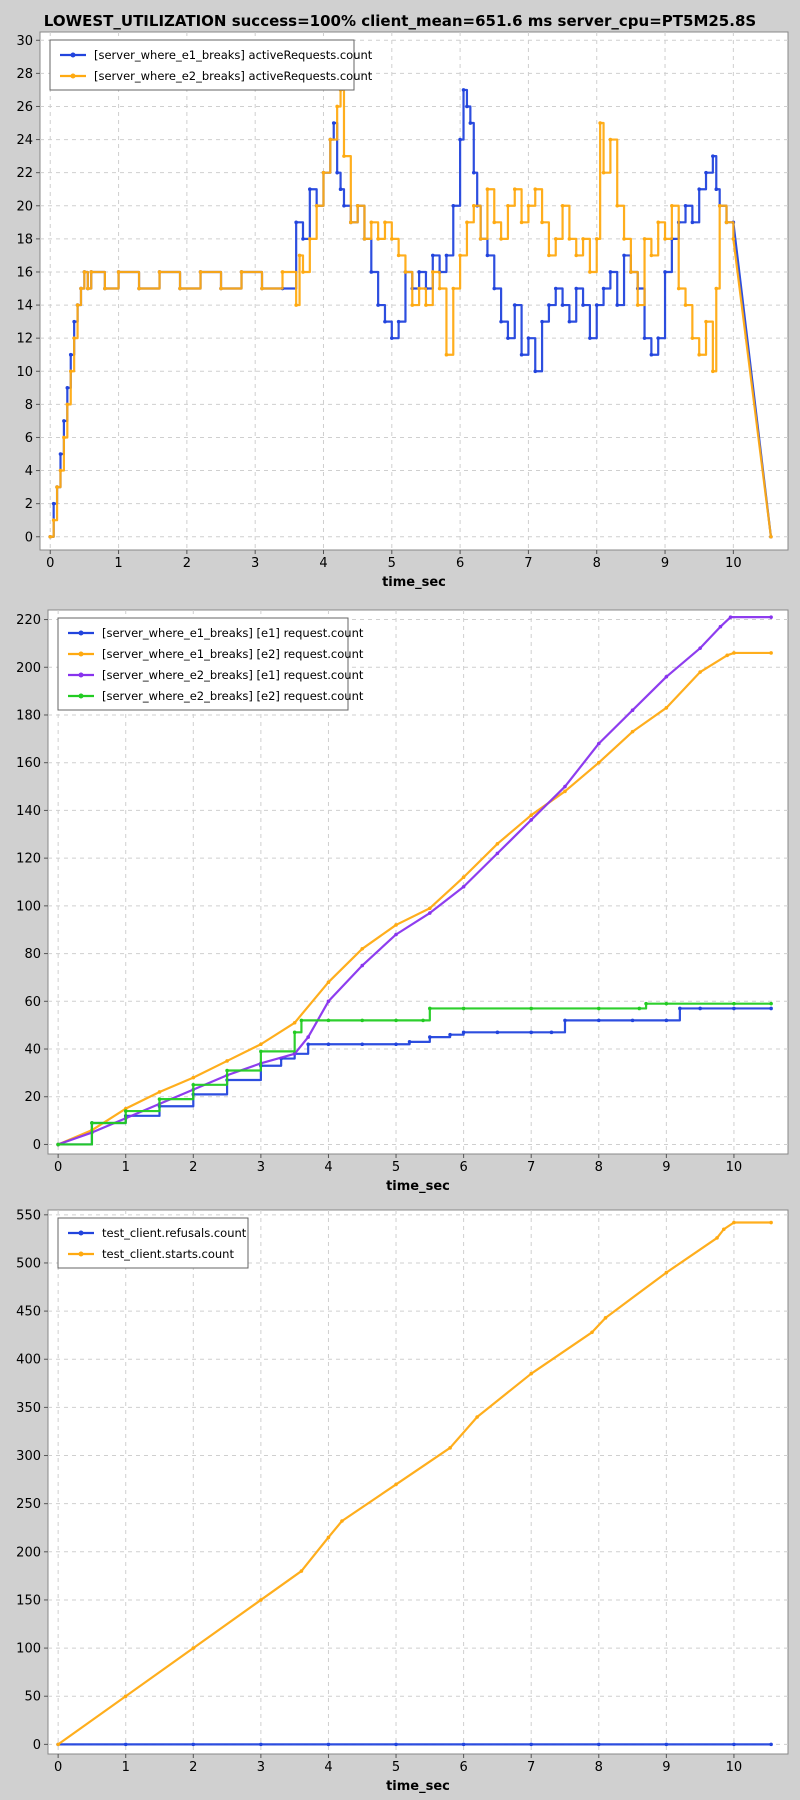  What do you see at coordinates (28, 1215) in the screenshot?
I see `y-tick-label: 550` at bounding box center [28, 1215].